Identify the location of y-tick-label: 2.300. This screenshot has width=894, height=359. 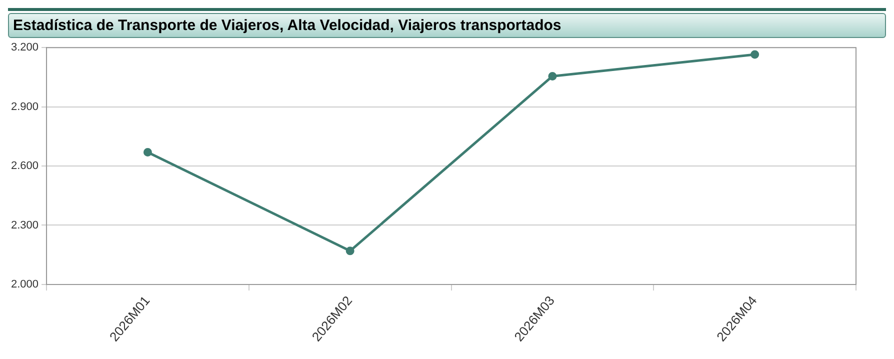
(24, 225).